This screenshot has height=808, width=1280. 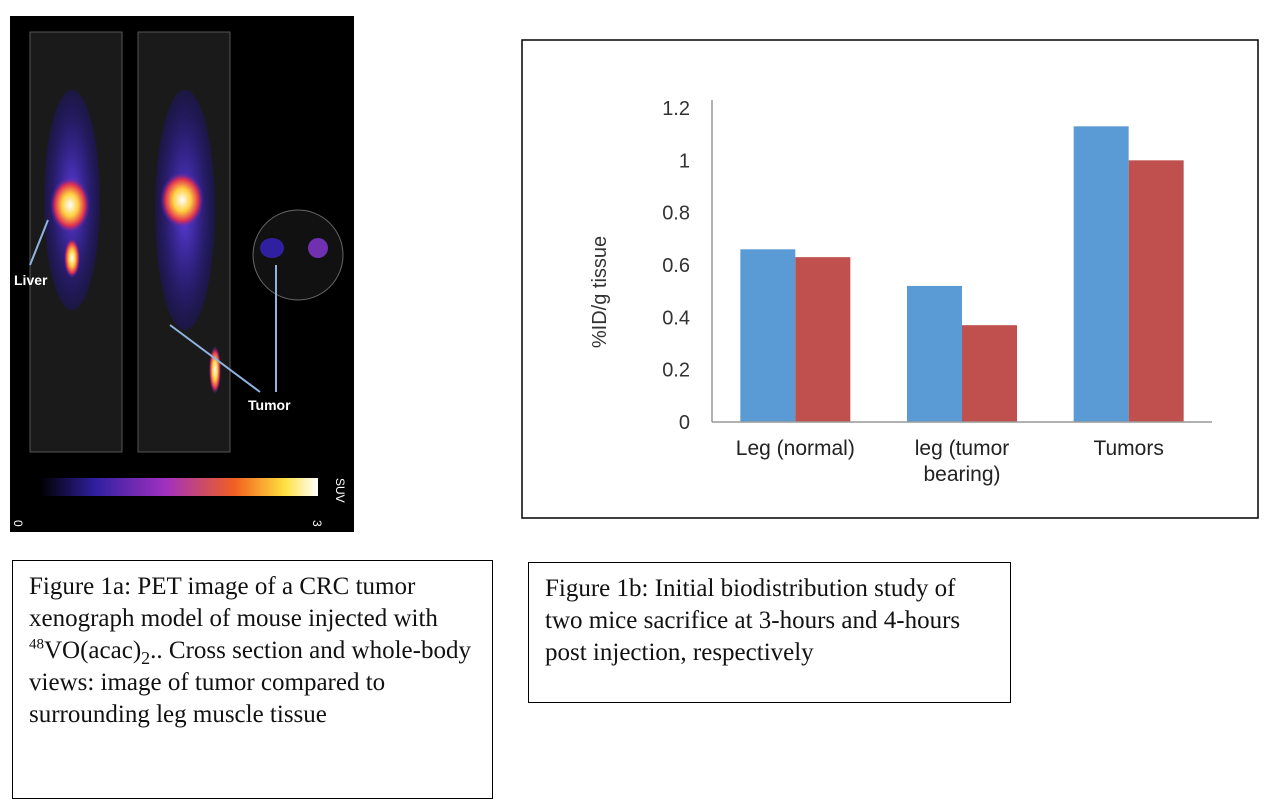 What do you see at coordinates (795, 448) in the screenshot?
I see `x-tick-label: Leg (normal)` at bounding box center [795, 448].